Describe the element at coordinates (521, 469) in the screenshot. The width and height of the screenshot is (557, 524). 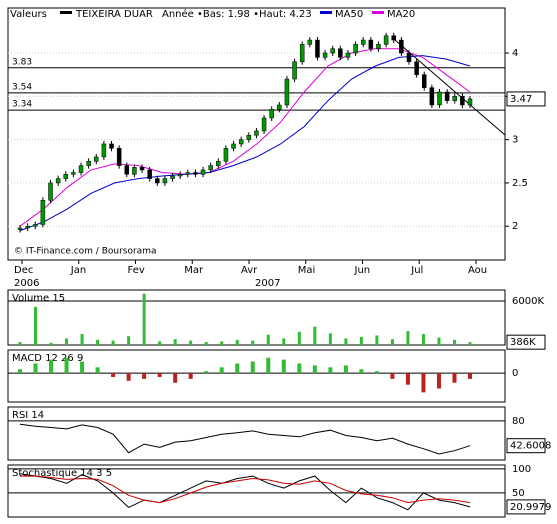
I see `y-tick-label: 100` at that location.